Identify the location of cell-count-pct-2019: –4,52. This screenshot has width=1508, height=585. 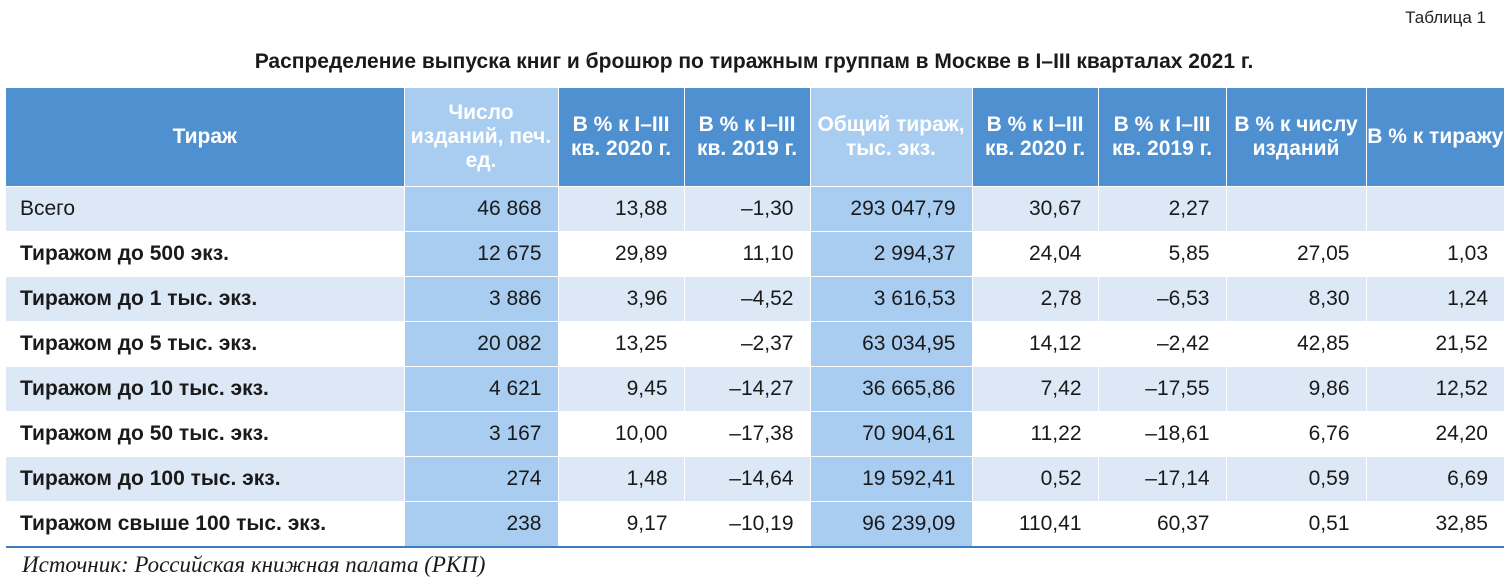
(747, 299).